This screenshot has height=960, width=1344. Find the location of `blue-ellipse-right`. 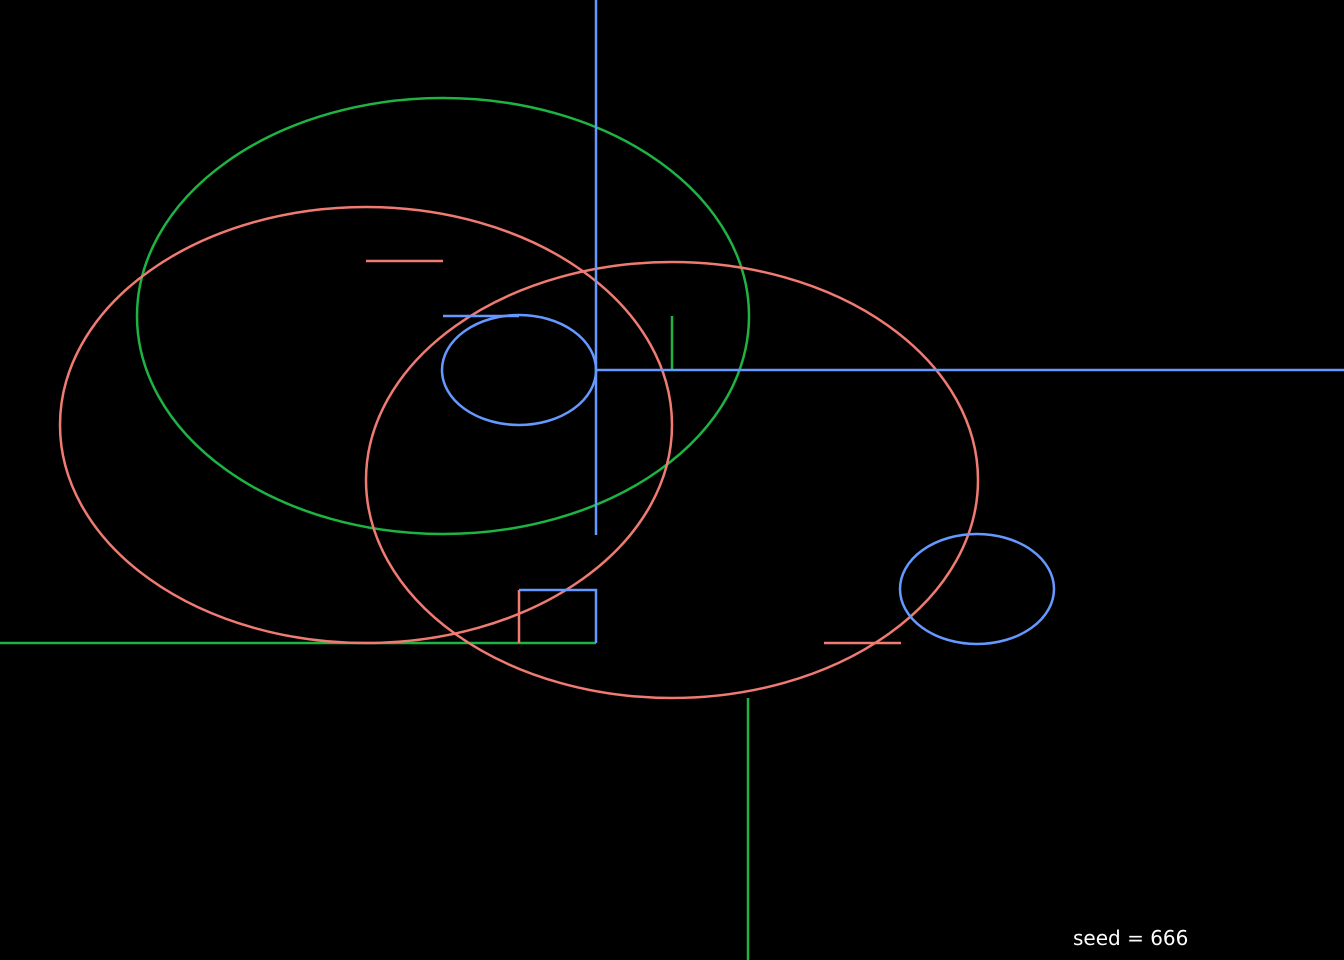

blue-ellipse-right is located at coordinates (977, 589).